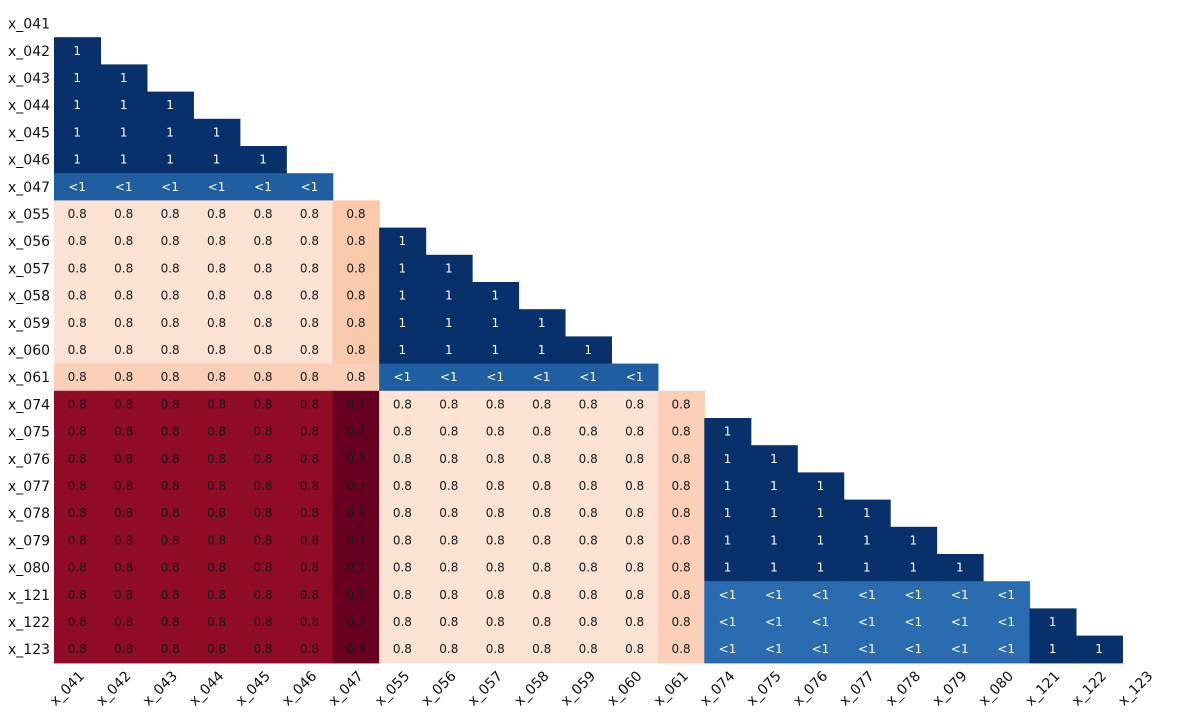 This screenshot has height=715, width=1181. Describe the element at coordinates (29, 188) in the screenshot. I see `row-label: x_047` at that location.